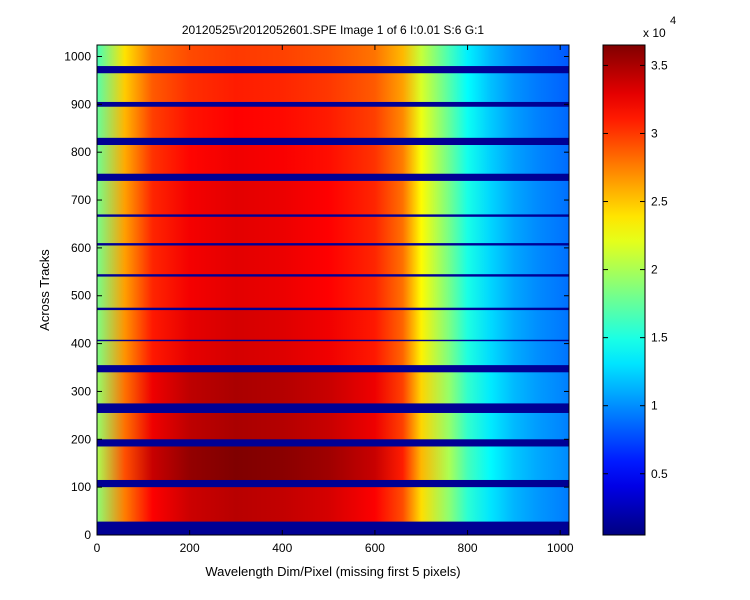 The height and width of the screenshot is (600, 750). What do you see at coordinates (87, 535) in the screenshot?
I see `y-tick-label: 0` at bounding box center [87, 535].